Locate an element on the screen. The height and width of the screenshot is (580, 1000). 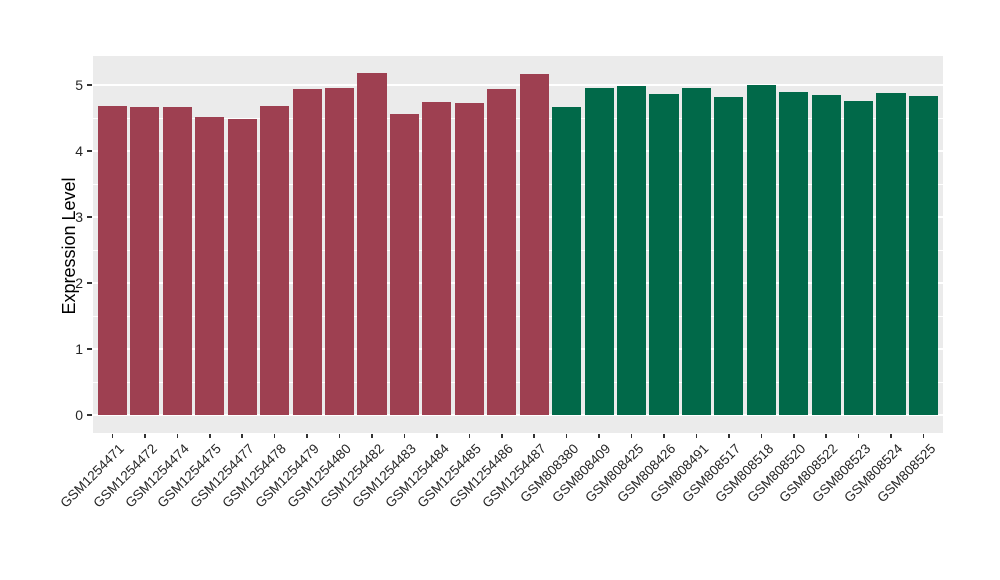
bar-GSM808522 is located at coordinates (826, 255).